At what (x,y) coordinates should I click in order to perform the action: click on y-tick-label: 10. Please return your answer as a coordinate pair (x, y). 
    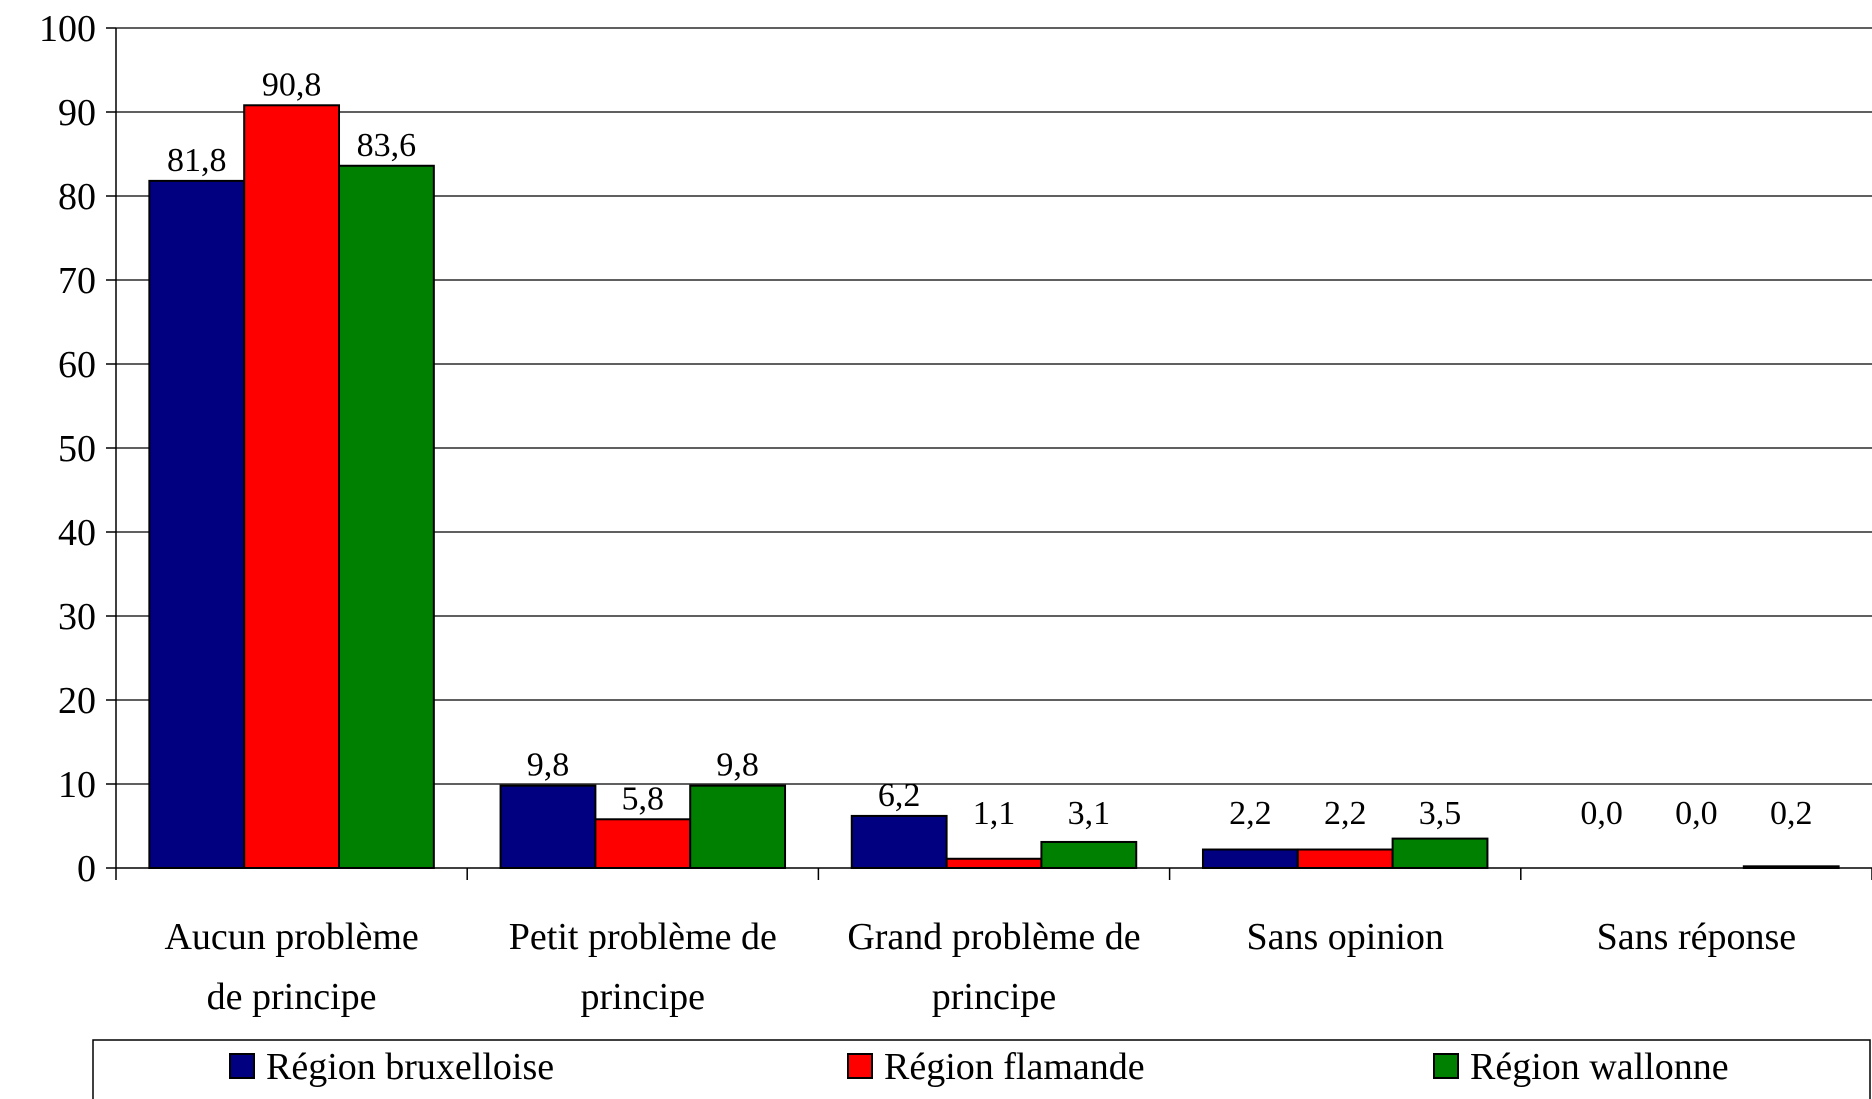
    Looking at the image, I should click on (77, 785).